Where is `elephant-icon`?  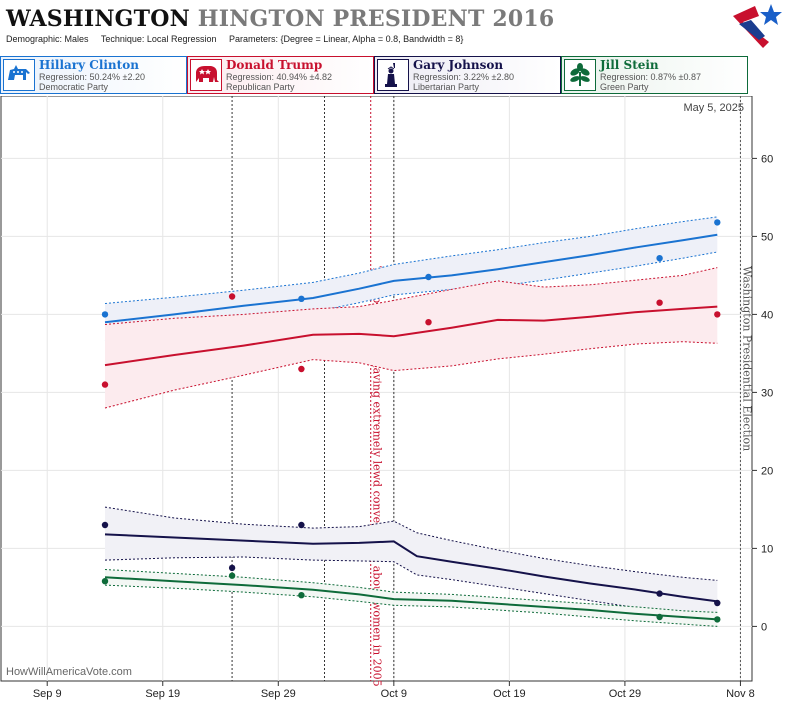 elephant-icon is located at coordinates (206, 75).